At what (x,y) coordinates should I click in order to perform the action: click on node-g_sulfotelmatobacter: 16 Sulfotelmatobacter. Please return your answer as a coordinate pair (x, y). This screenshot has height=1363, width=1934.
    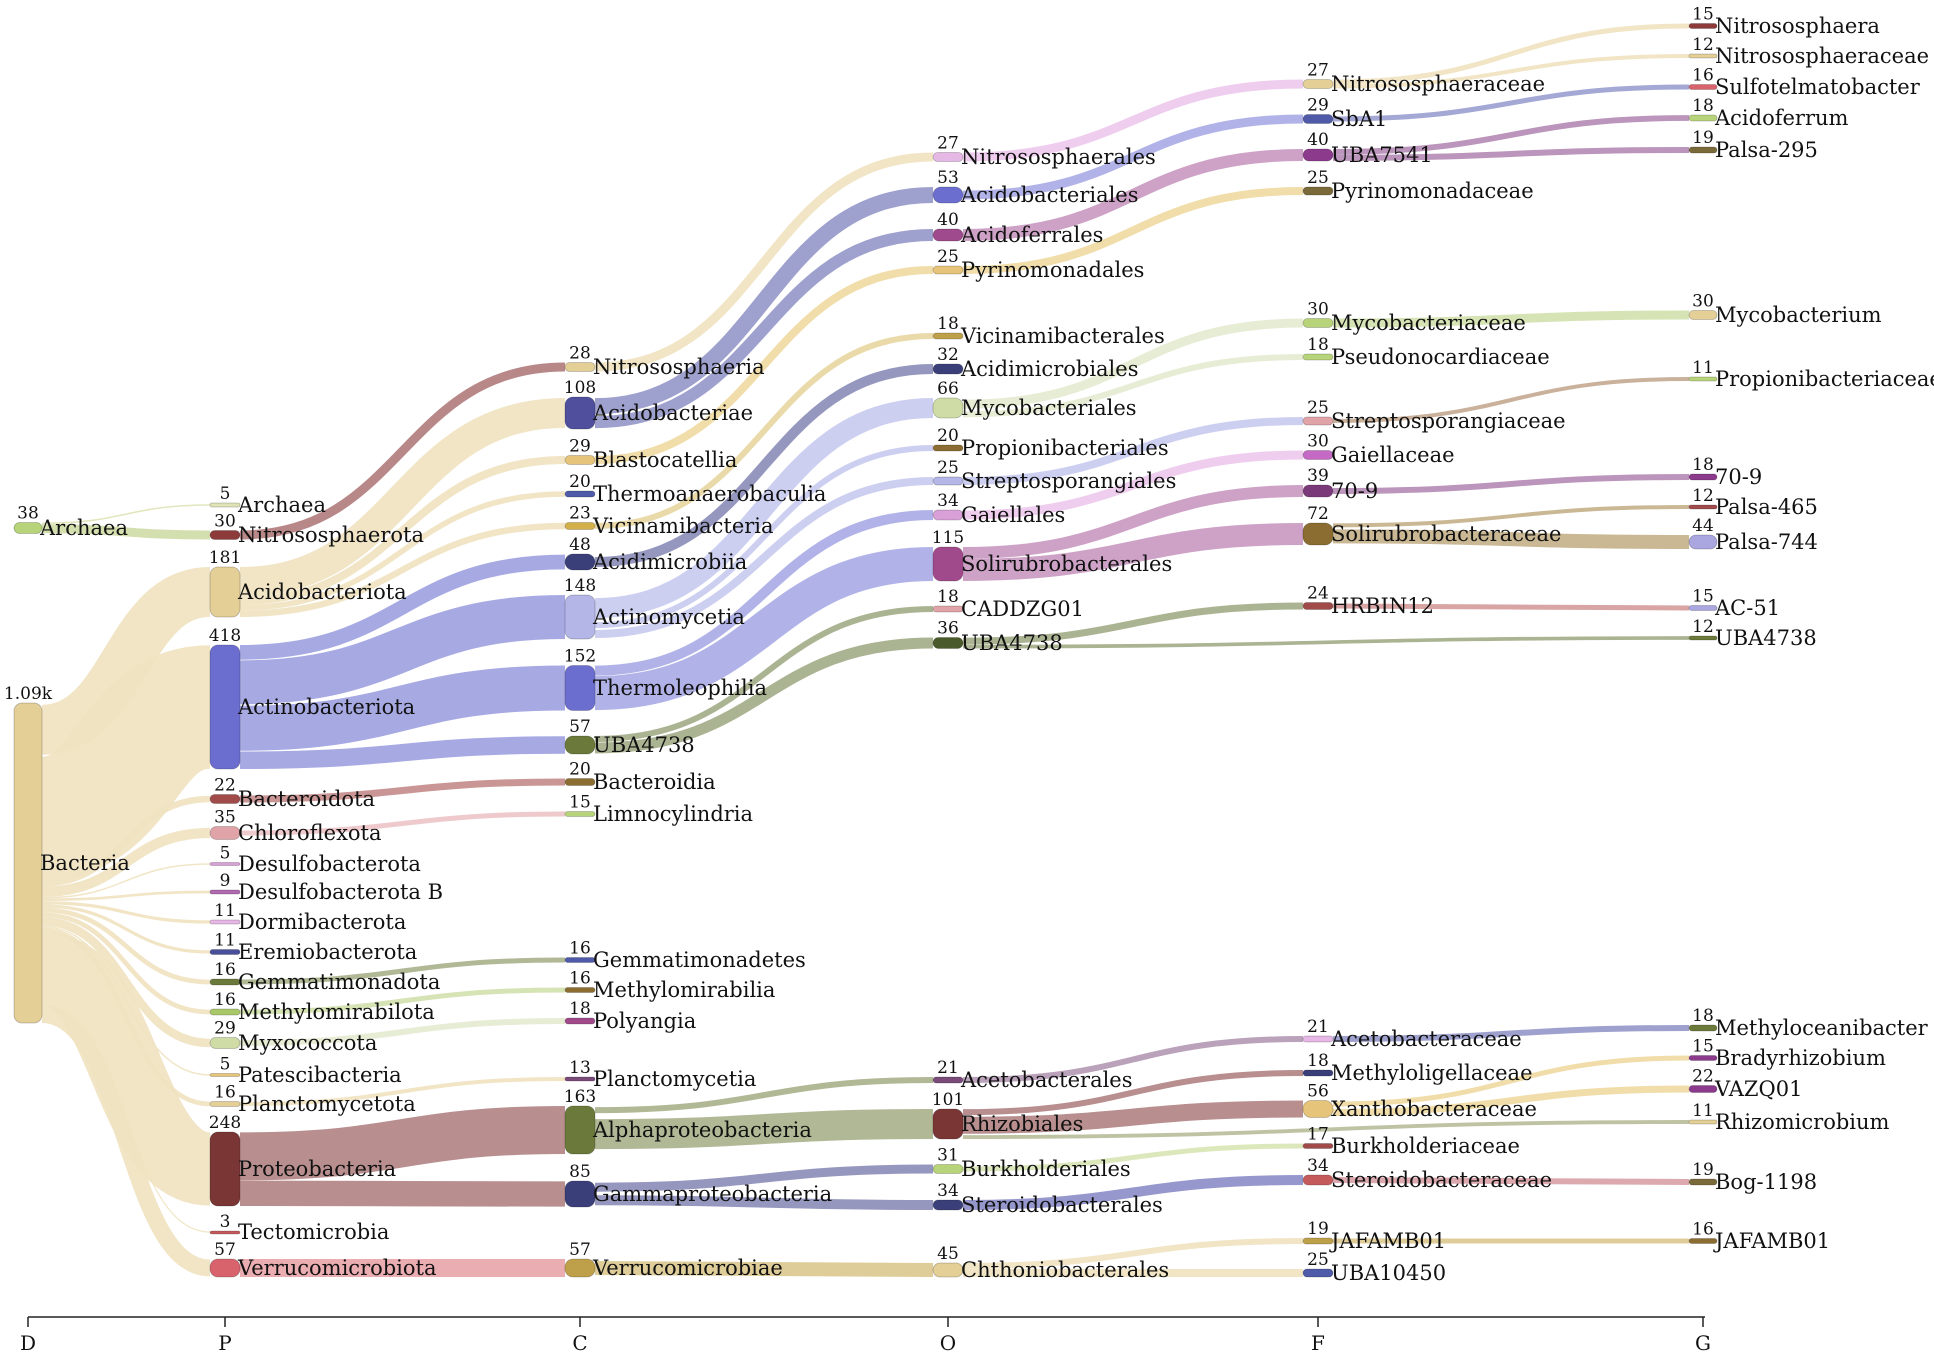
    Looking at the image, I should click on (1804, 83).